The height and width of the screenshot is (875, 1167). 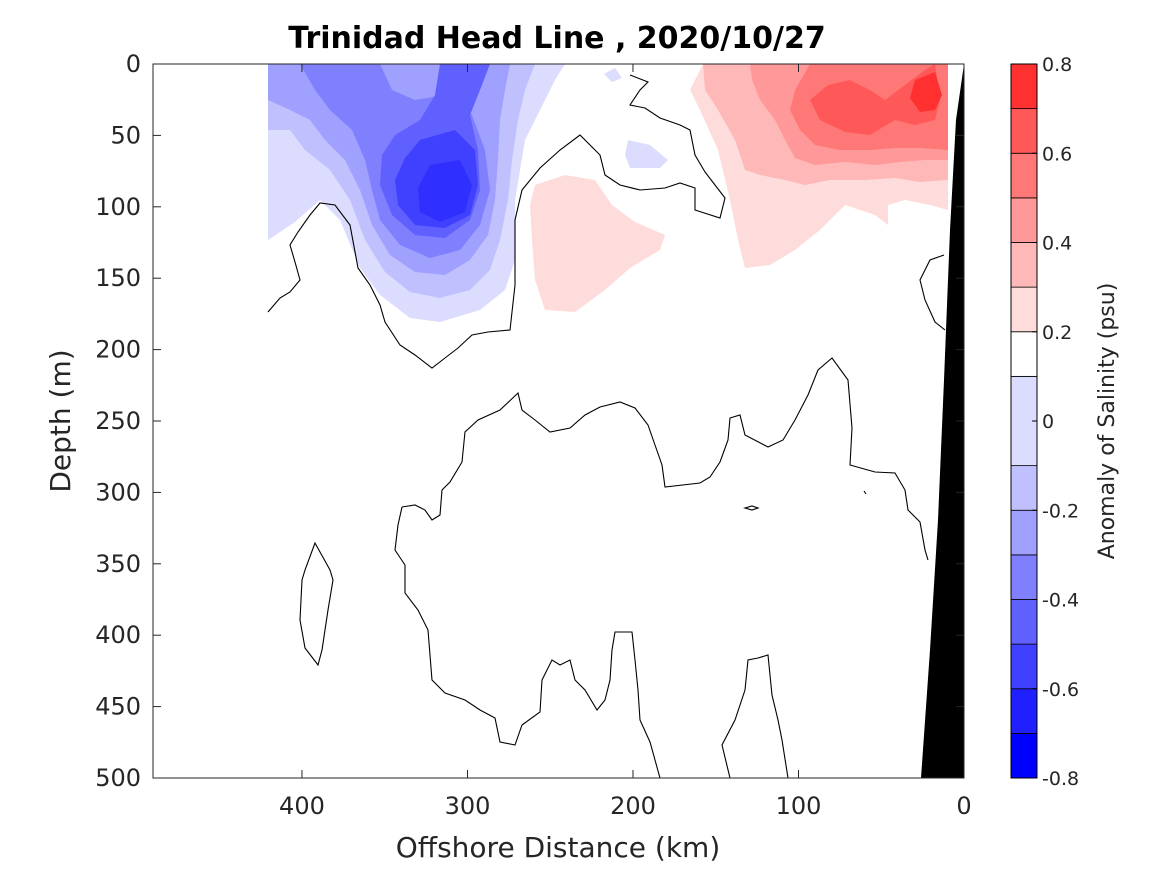 What do you see at coordinates (942, 421) in the screenshot?
I see `bathymetry-shelf` at bounding box center [942, 421].